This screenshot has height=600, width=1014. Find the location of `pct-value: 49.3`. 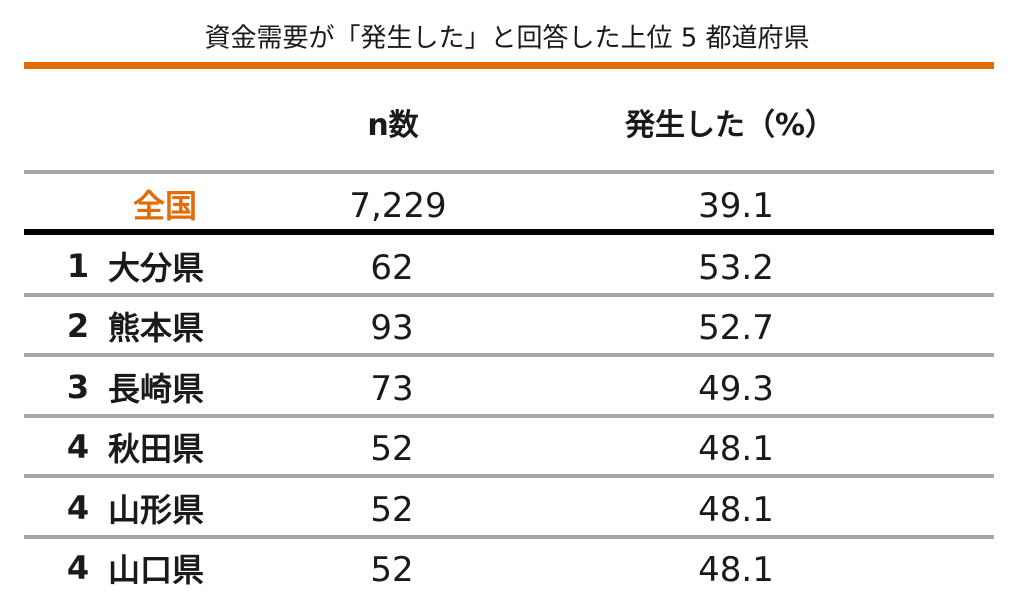

pct-value: 49.3 is located at coordinates (736, 388).